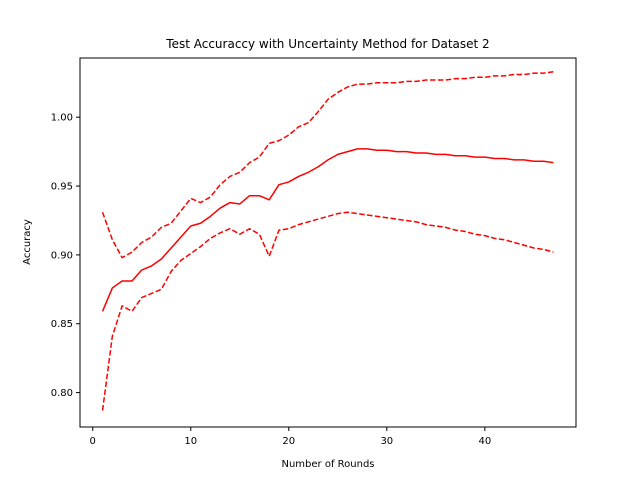 The width and height of the screenshot is (640, 480). Describe the element at coordinates (327, 464) in the screenshot. I see `x-axis-title: Number of Rounds` at that location.